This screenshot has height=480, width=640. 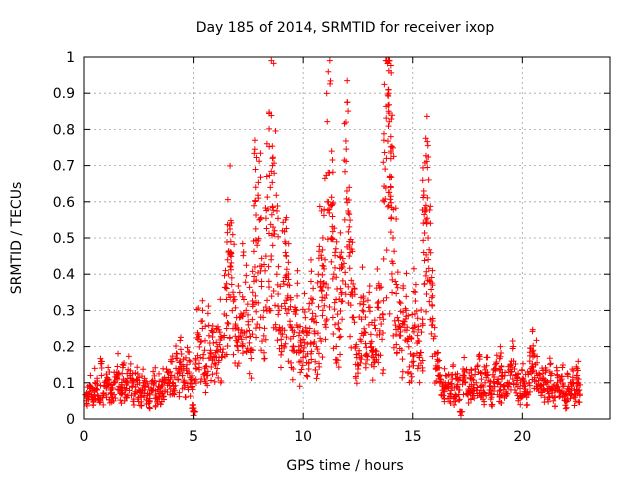 I want to click on y-tick-label: 0, so click(x=70, y=420).